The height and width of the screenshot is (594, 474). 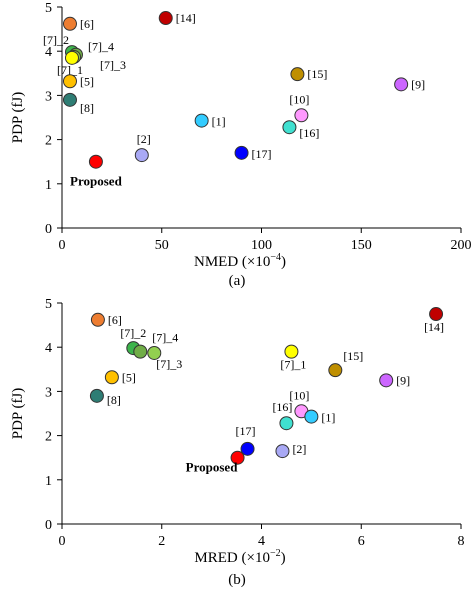 What do you see at coordinates (261, 245) in the screenshot?
I see `x-tick-label: 100` at bounding box center [261, 245].